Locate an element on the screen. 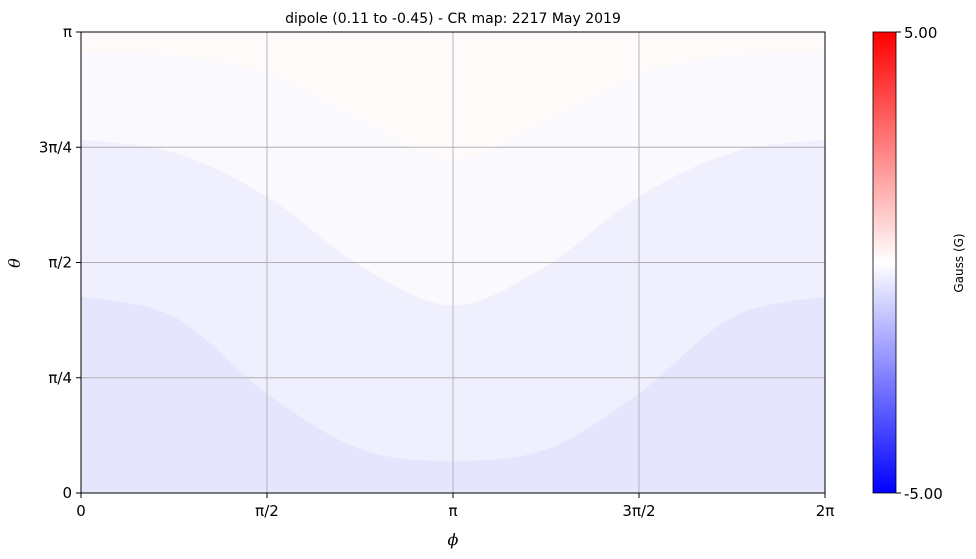 The image size is (976, 559). x-tick-label: 2π is located at coordinates (825, 511).